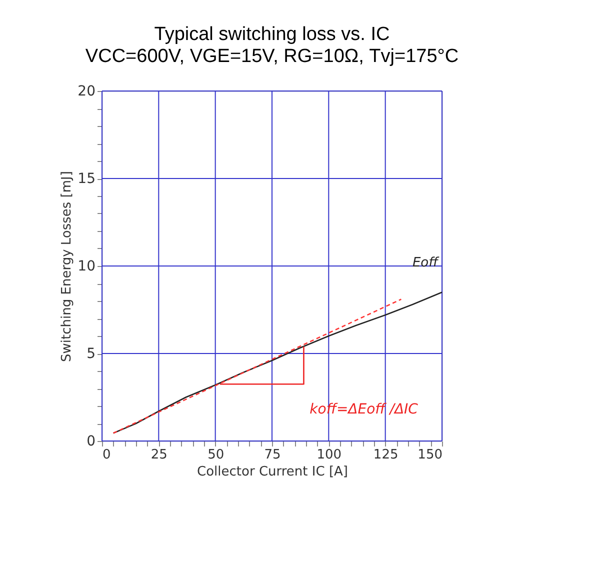  I want to click on y-tick-label: 5, so click(91, 354).